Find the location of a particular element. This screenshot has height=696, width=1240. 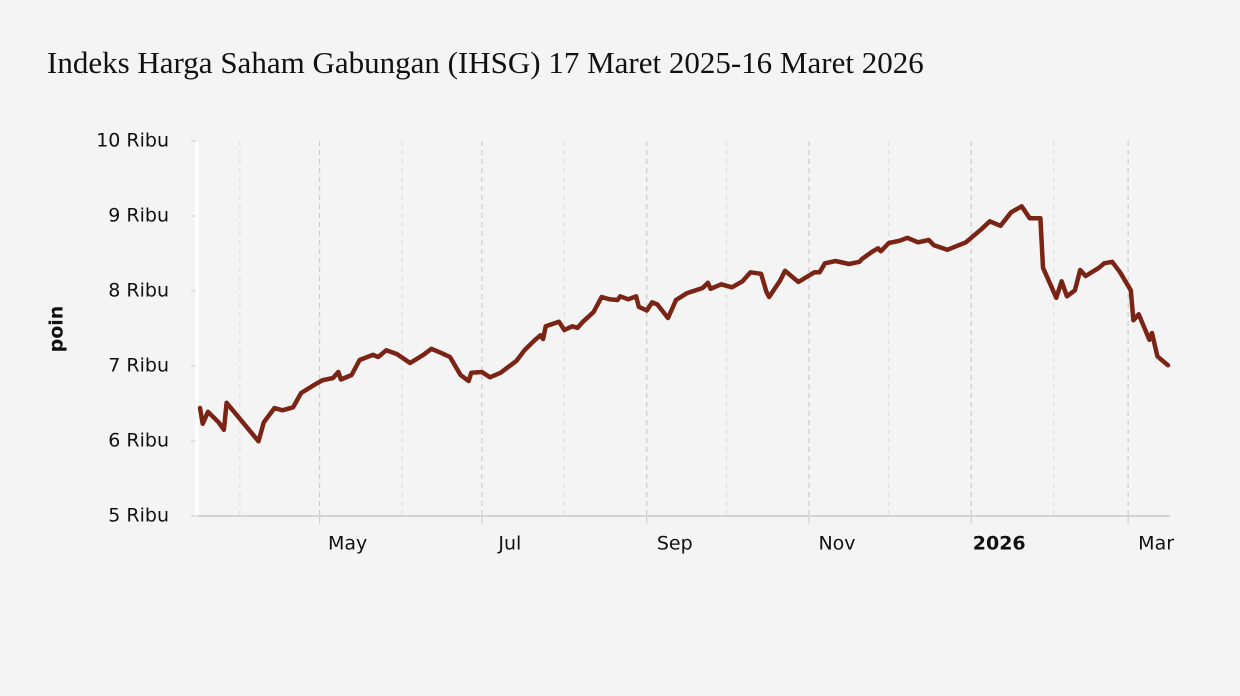

x-tick-label: 2026 is located at coordinates (999, 544).